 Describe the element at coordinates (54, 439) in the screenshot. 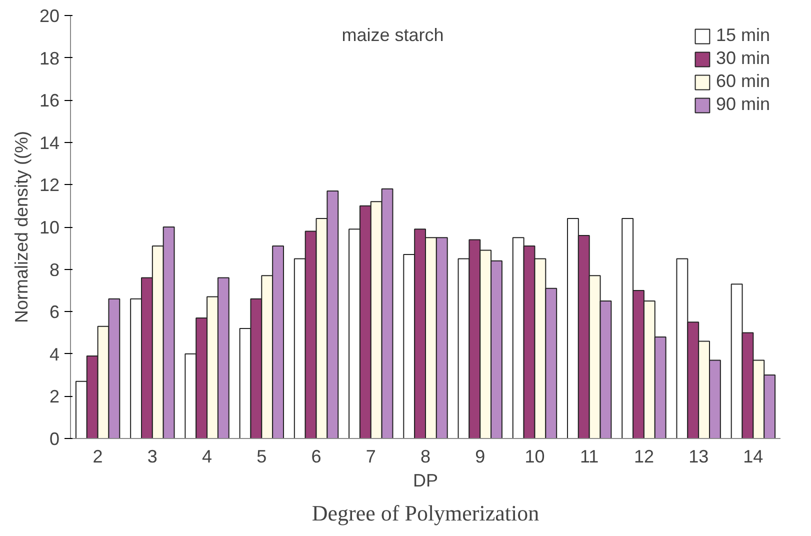

I see `y-tick-label: 0` at that location.